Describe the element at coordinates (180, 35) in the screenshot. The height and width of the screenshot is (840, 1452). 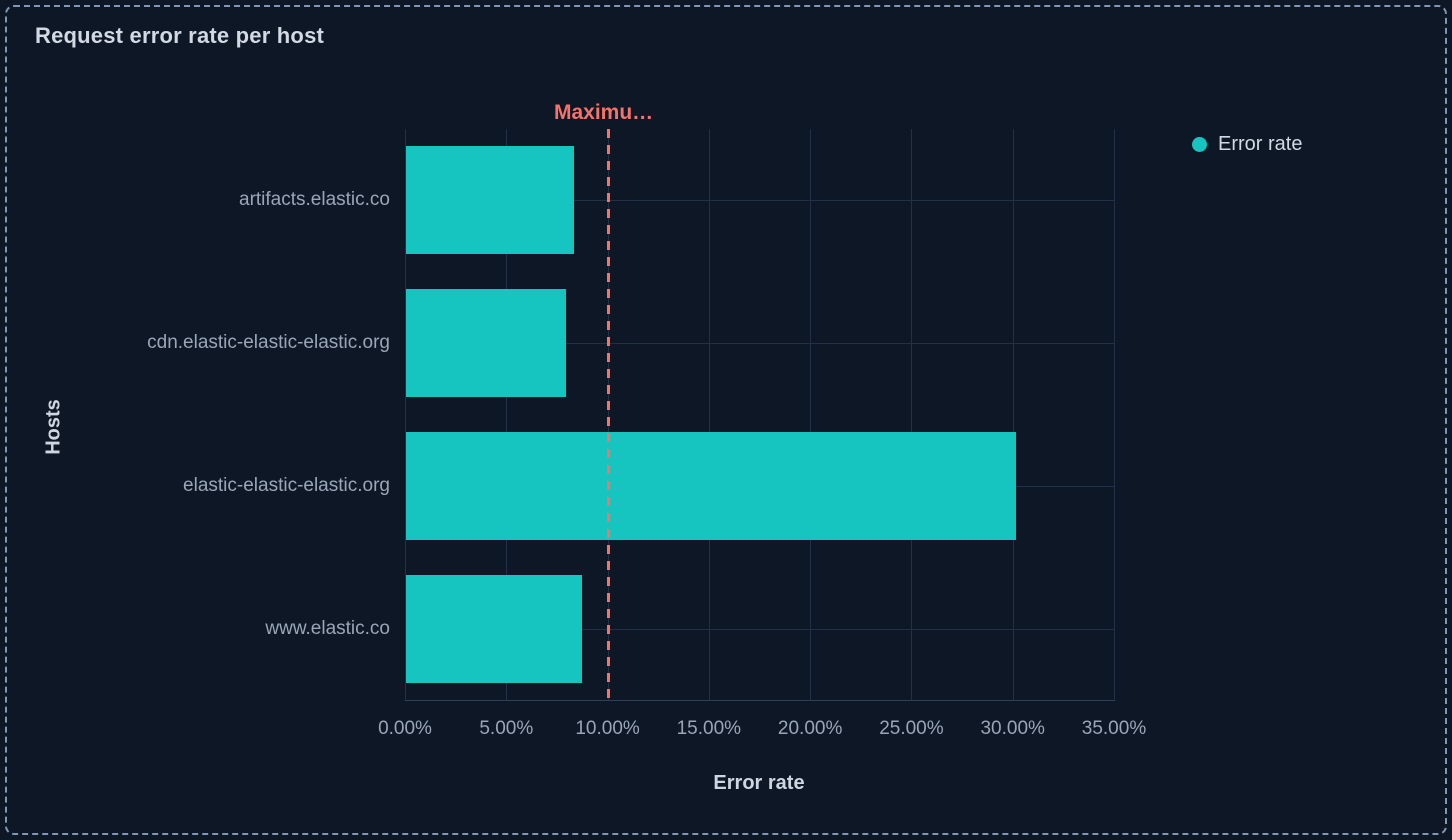
I see `panel-title: Request error rate per host` at that location.